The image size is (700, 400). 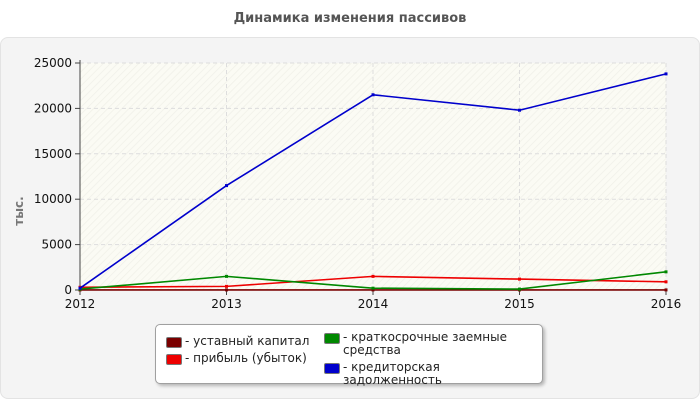 What do you see at coordinates (226, 304) in the screenshot?
I see `x-tick-label: 2013` at bounding box center [226, 304].